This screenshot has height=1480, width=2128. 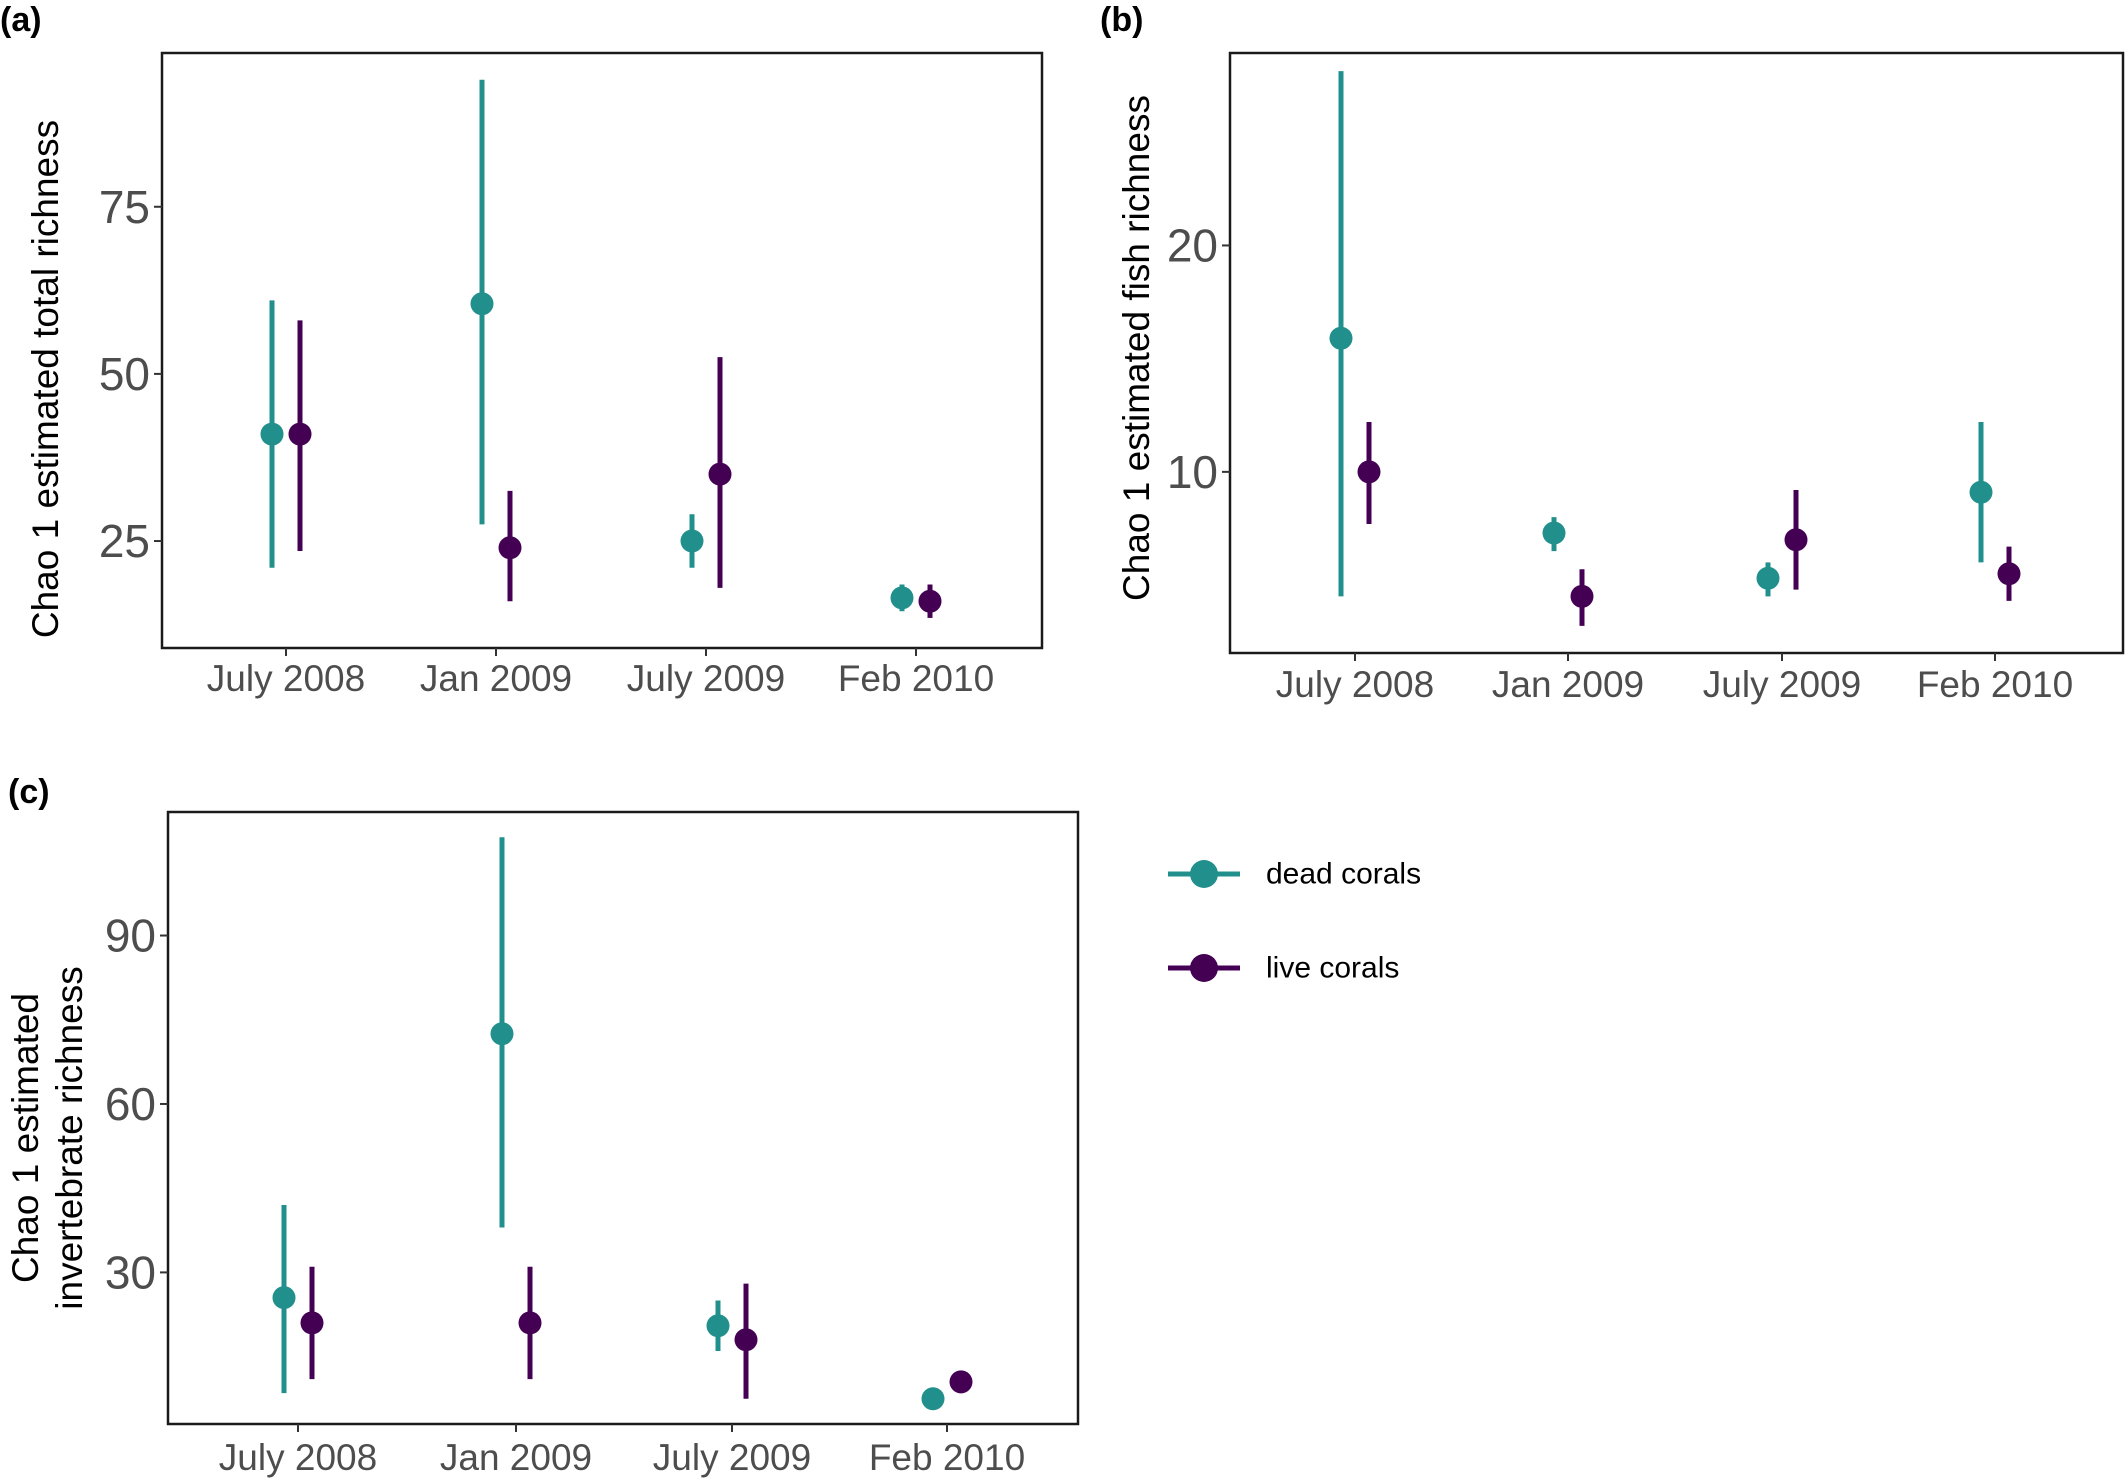 I want to click on legend-item-live: live corals, so click(x=1283, y=968).